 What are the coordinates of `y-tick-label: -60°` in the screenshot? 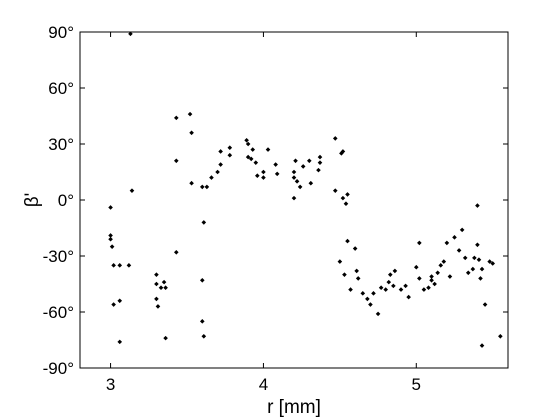 It's located at (58, 312).